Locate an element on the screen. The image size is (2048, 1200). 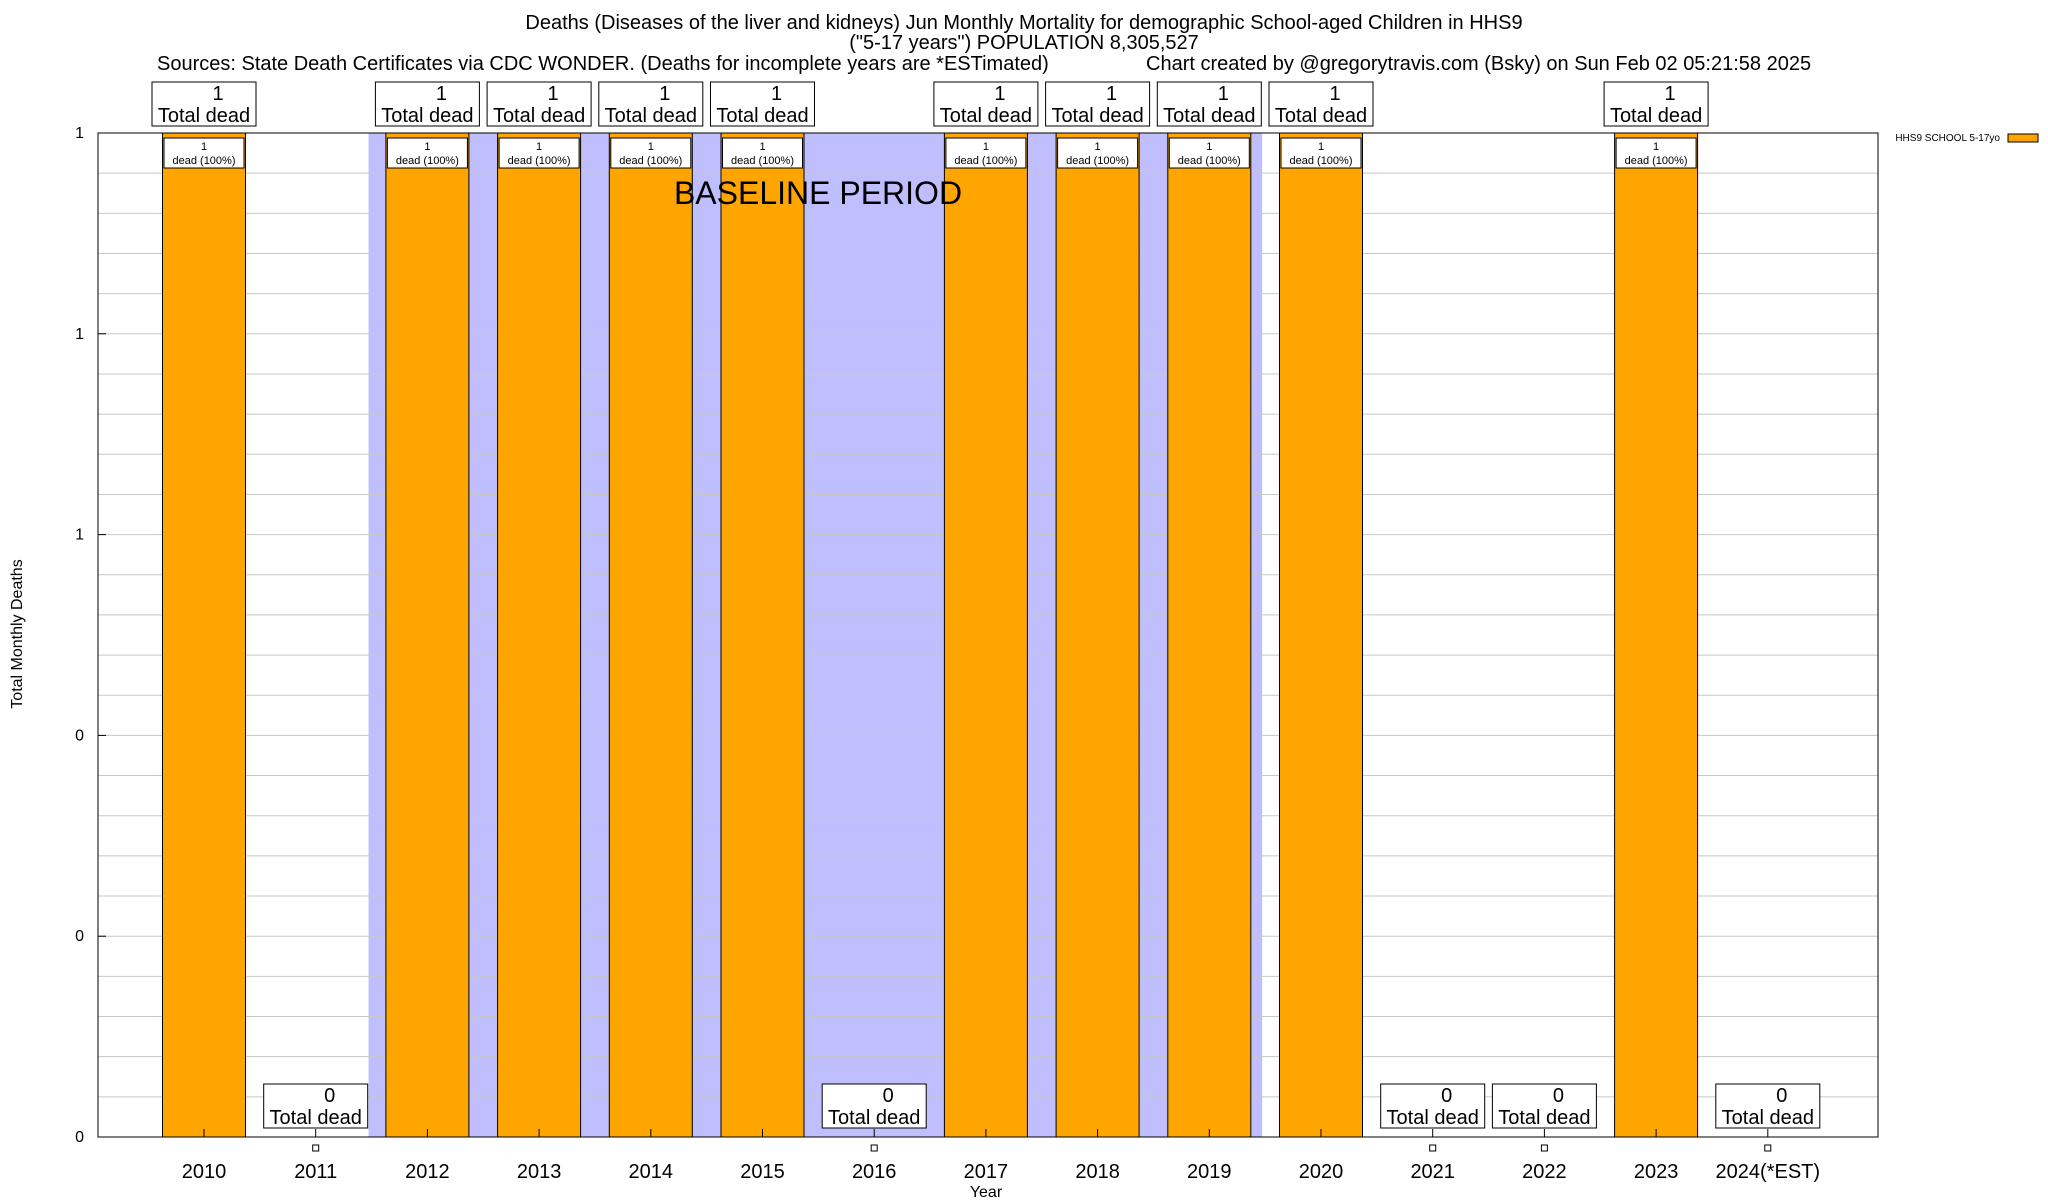
x-tick-label: 2019 is located at coordinates (1209, 1172).